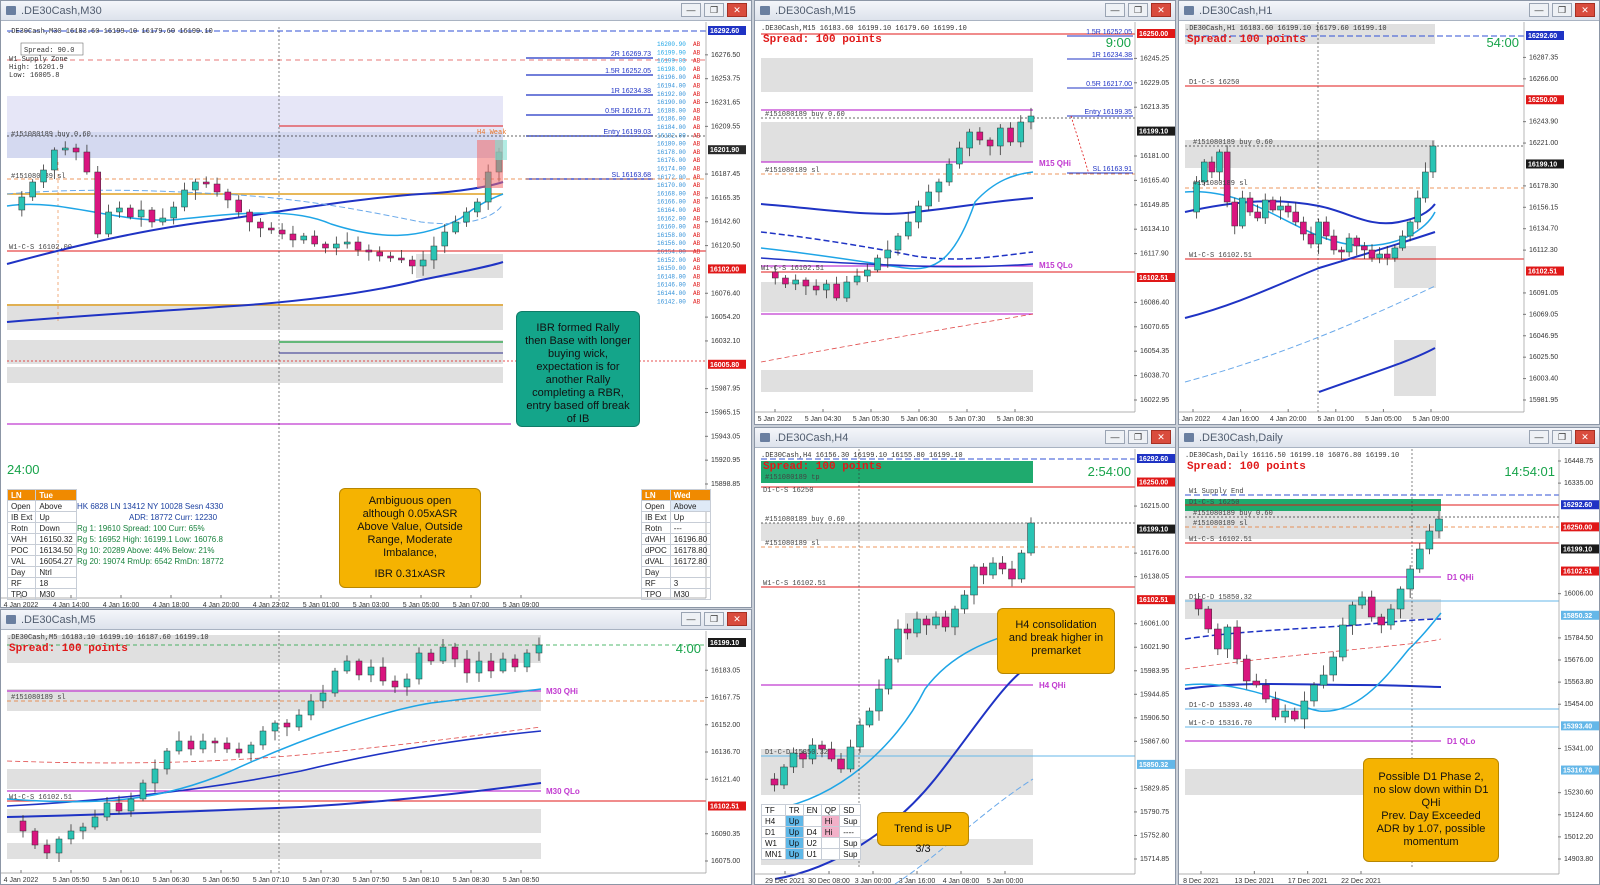  What do you see at coordinates (671, 193) in the screenshot?
I see `ladder-price: 16168.00` at bounding box center [671, 193].